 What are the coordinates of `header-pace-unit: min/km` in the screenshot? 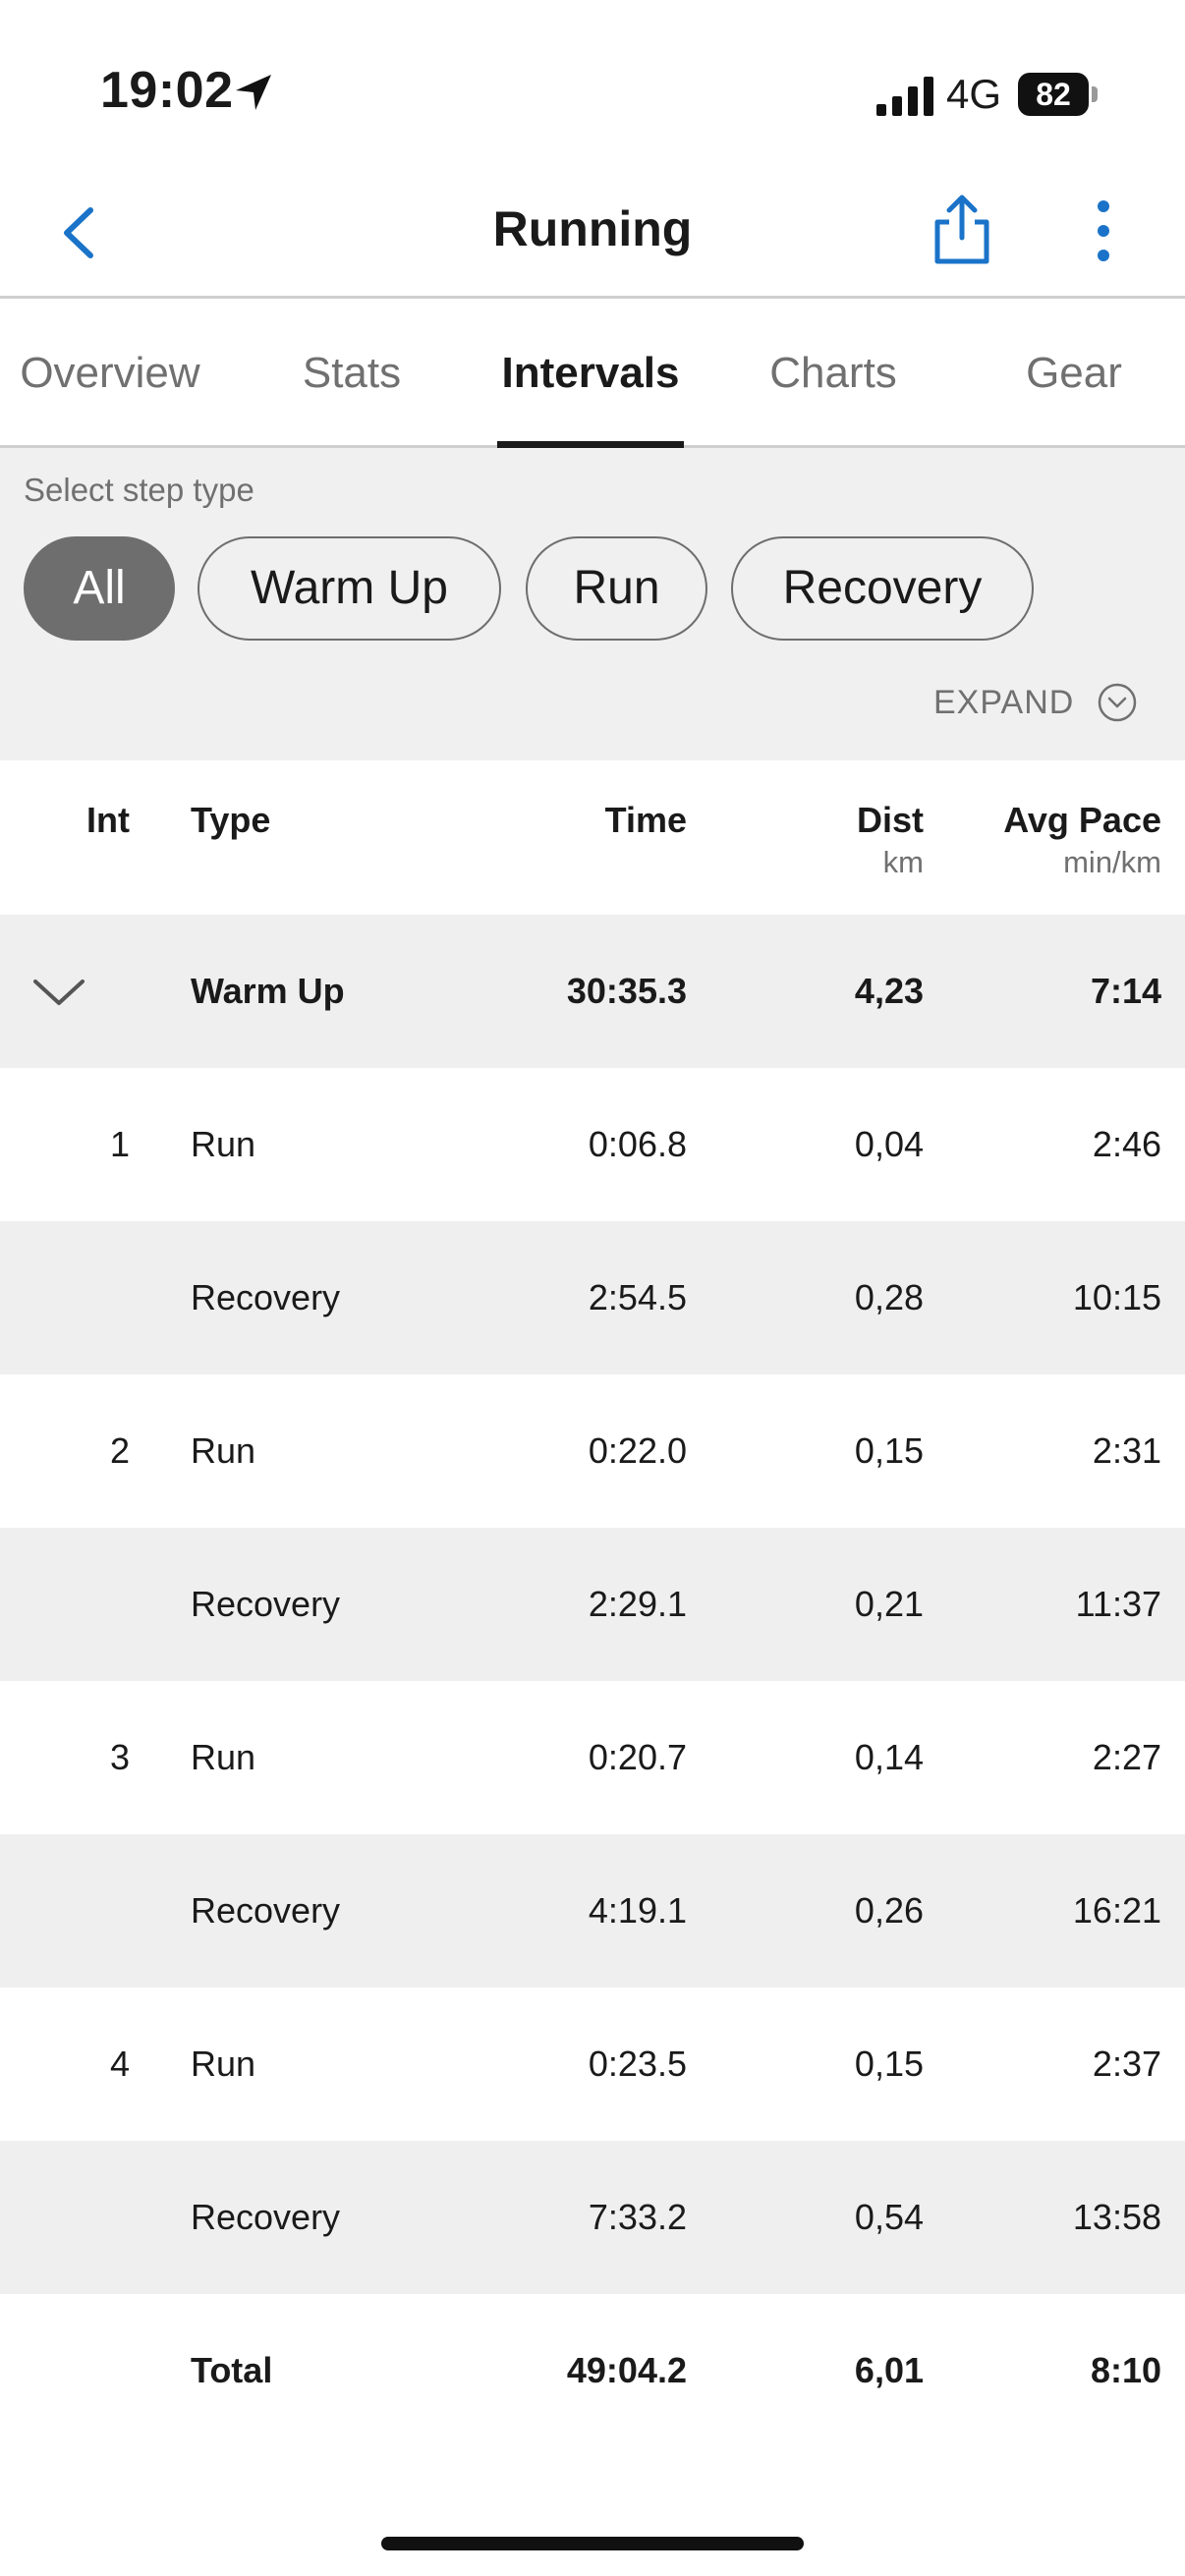 It's located at (1112, 862).